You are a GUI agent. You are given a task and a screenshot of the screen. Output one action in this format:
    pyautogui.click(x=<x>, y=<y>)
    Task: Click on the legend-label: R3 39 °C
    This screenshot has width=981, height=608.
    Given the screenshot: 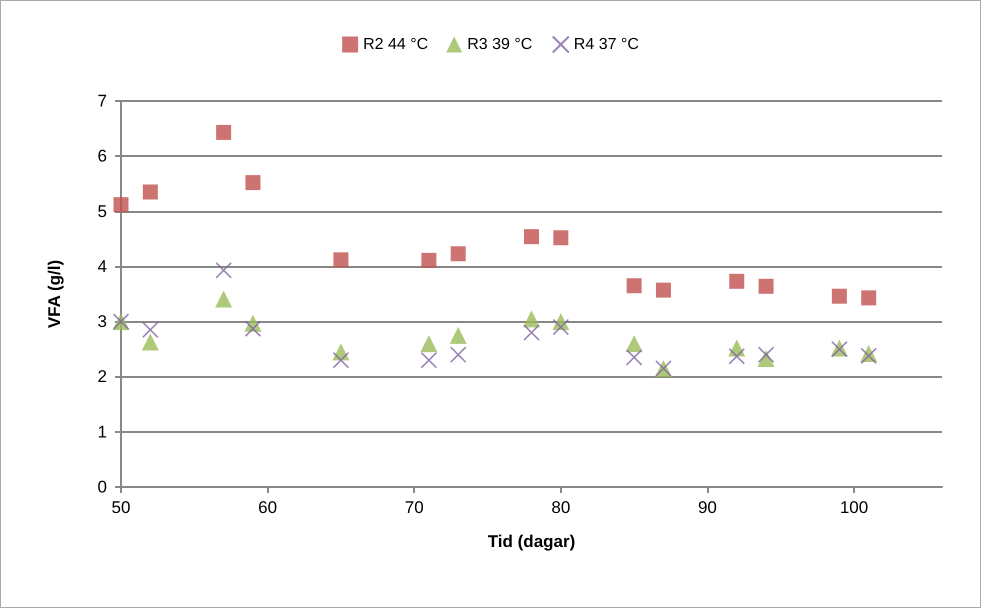 What is the action you would take?
    pyautogui.click(x=499, y=44)
    